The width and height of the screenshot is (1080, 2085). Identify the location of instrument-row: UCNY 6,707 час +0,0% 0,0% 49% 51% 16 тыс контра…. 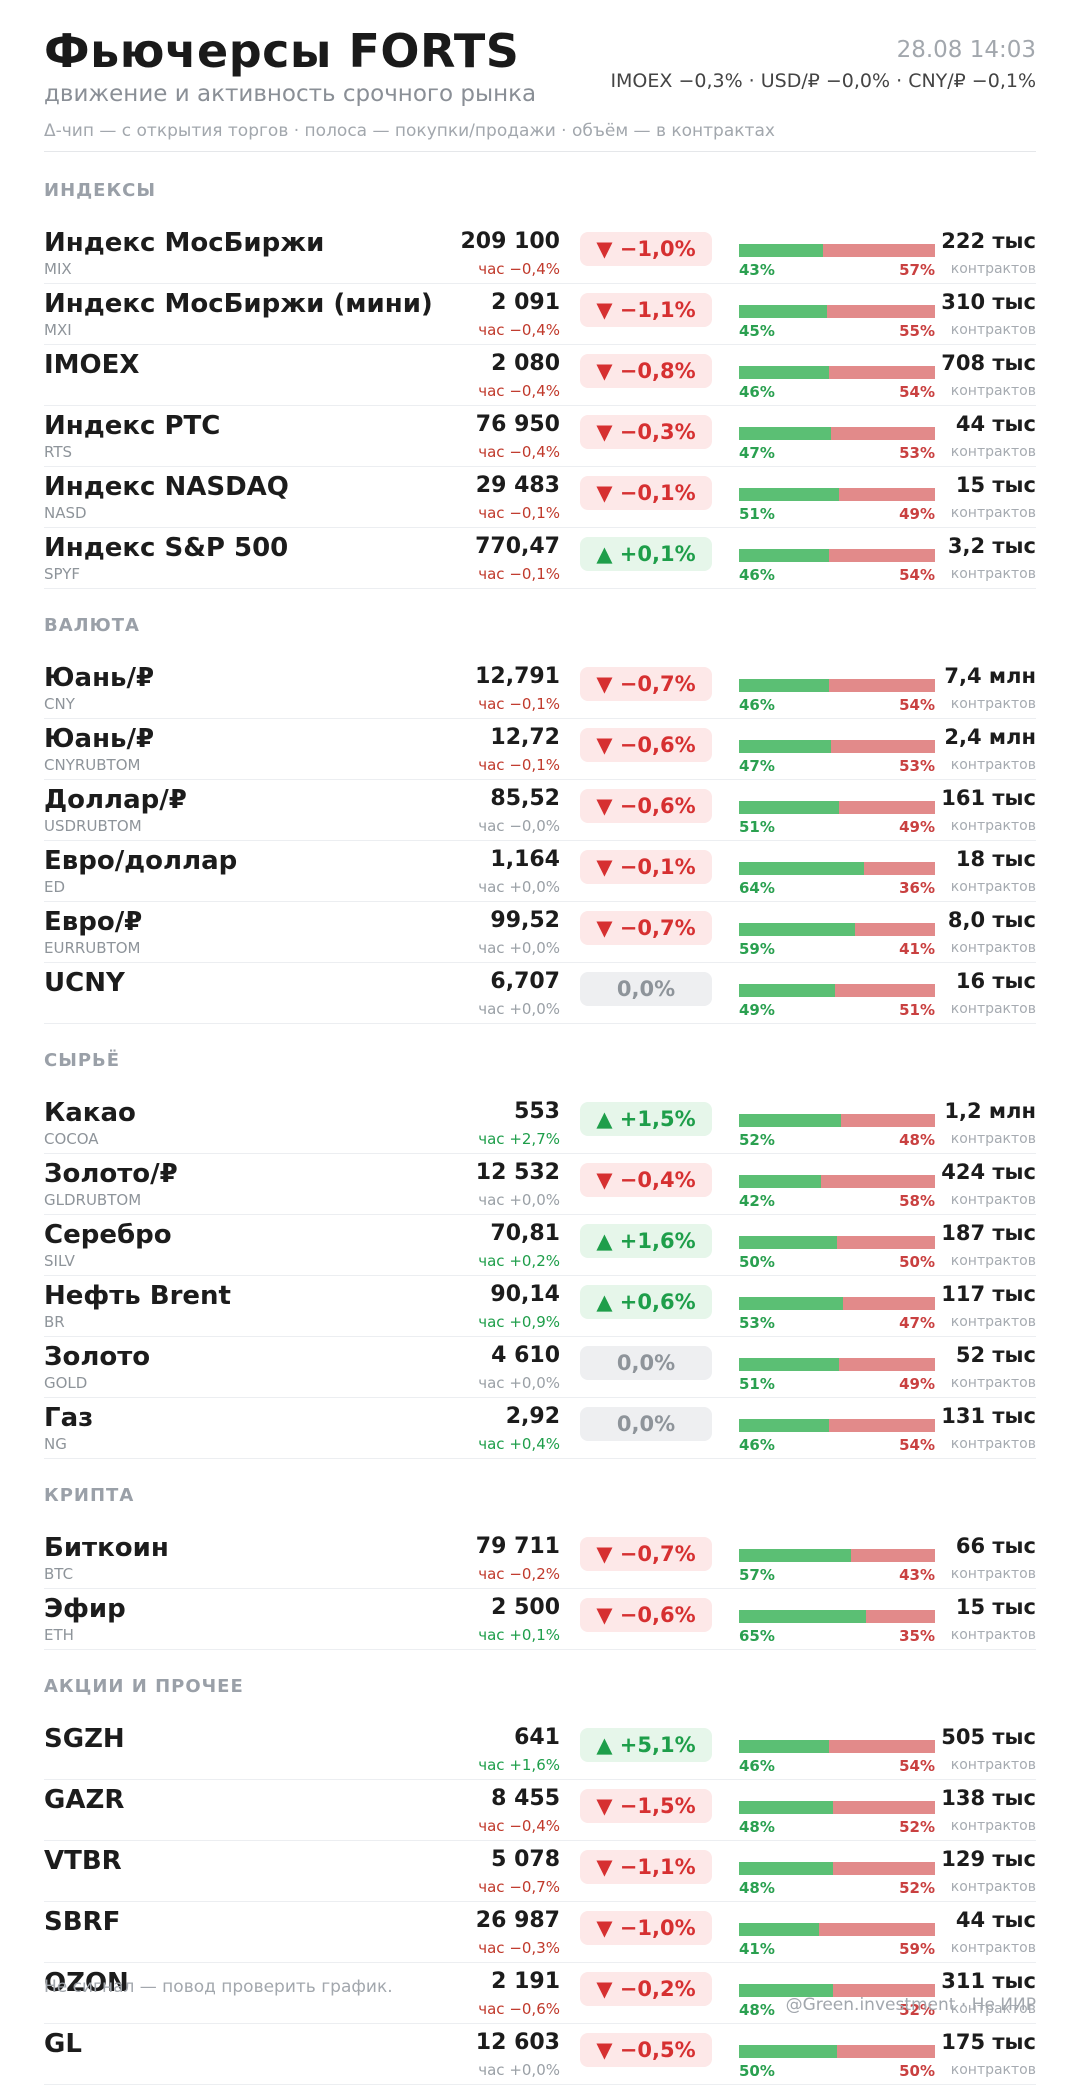
(540, 994).